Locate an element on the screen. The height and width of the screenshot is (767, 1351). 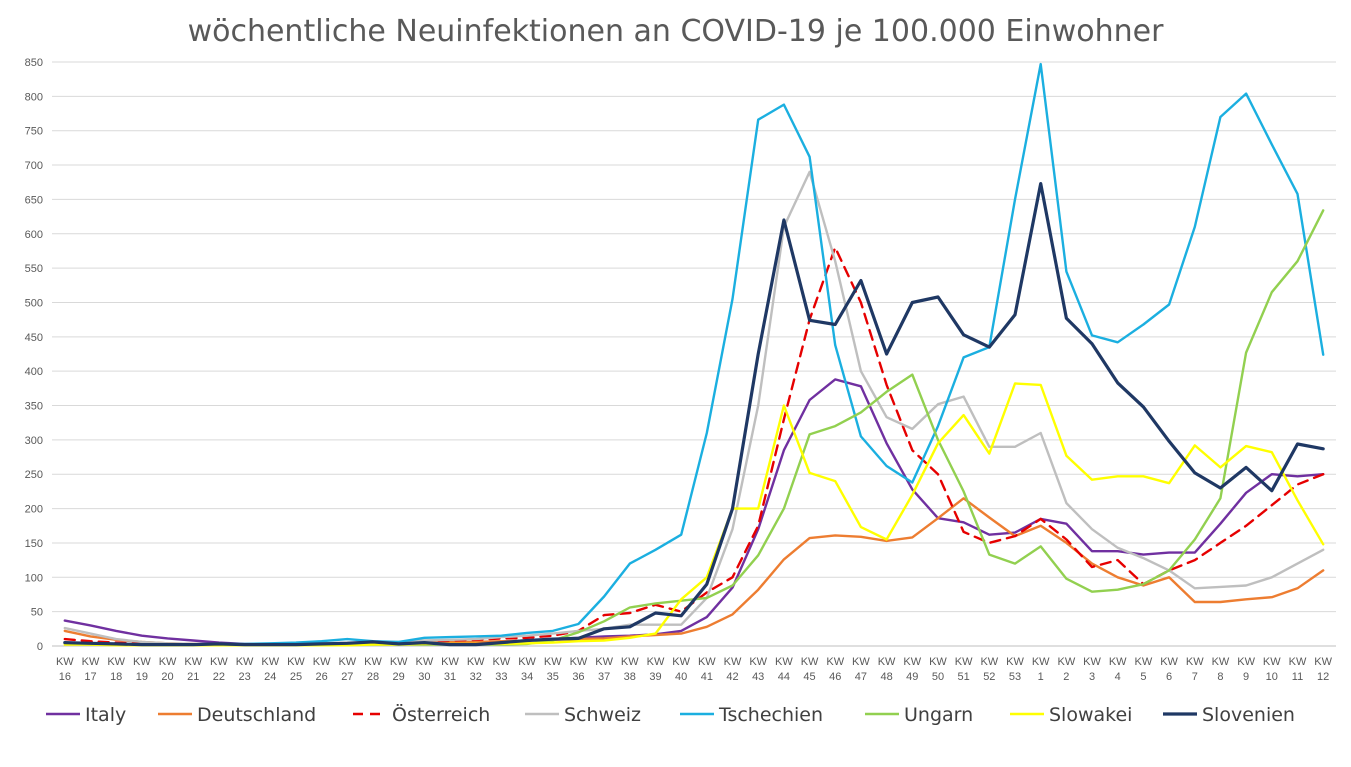
x-tick-label: 50 is located at coordinates (938, 677).